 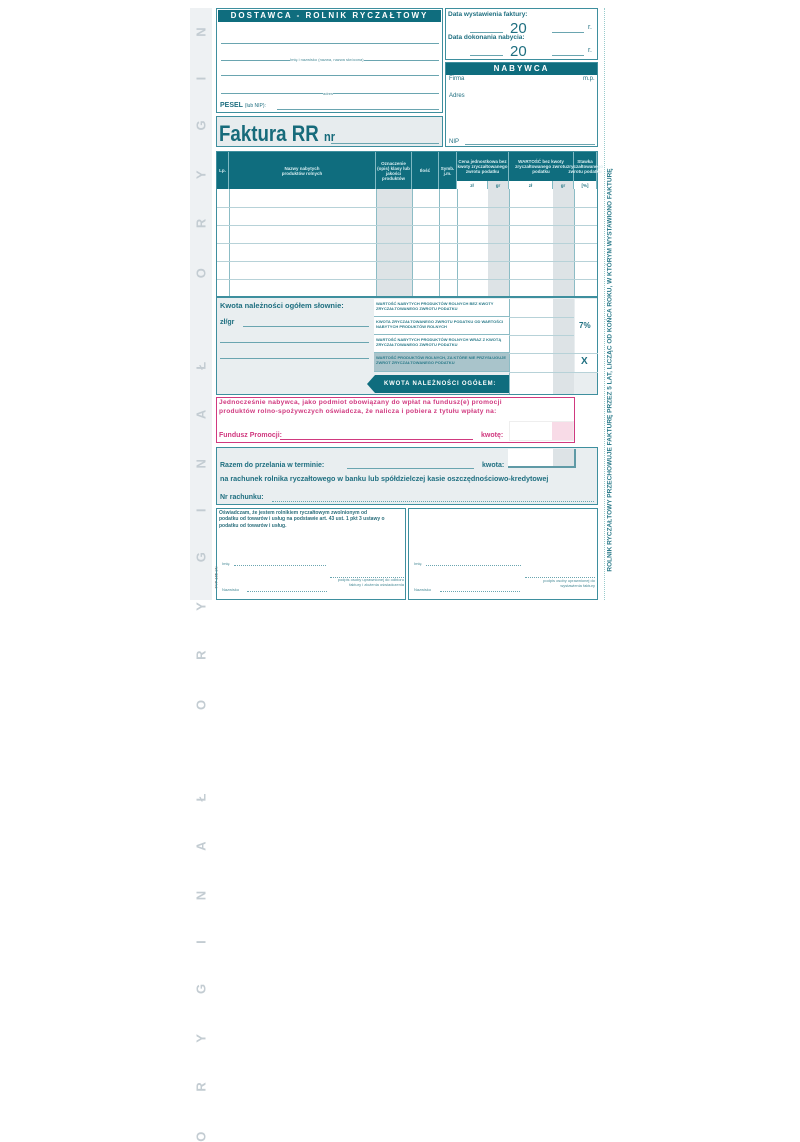 What do you see at coordinates (272, 465) in the screenshot?
I see `transfer-label: Razem do przelania w terminie:` at bounding box center [272, 465].